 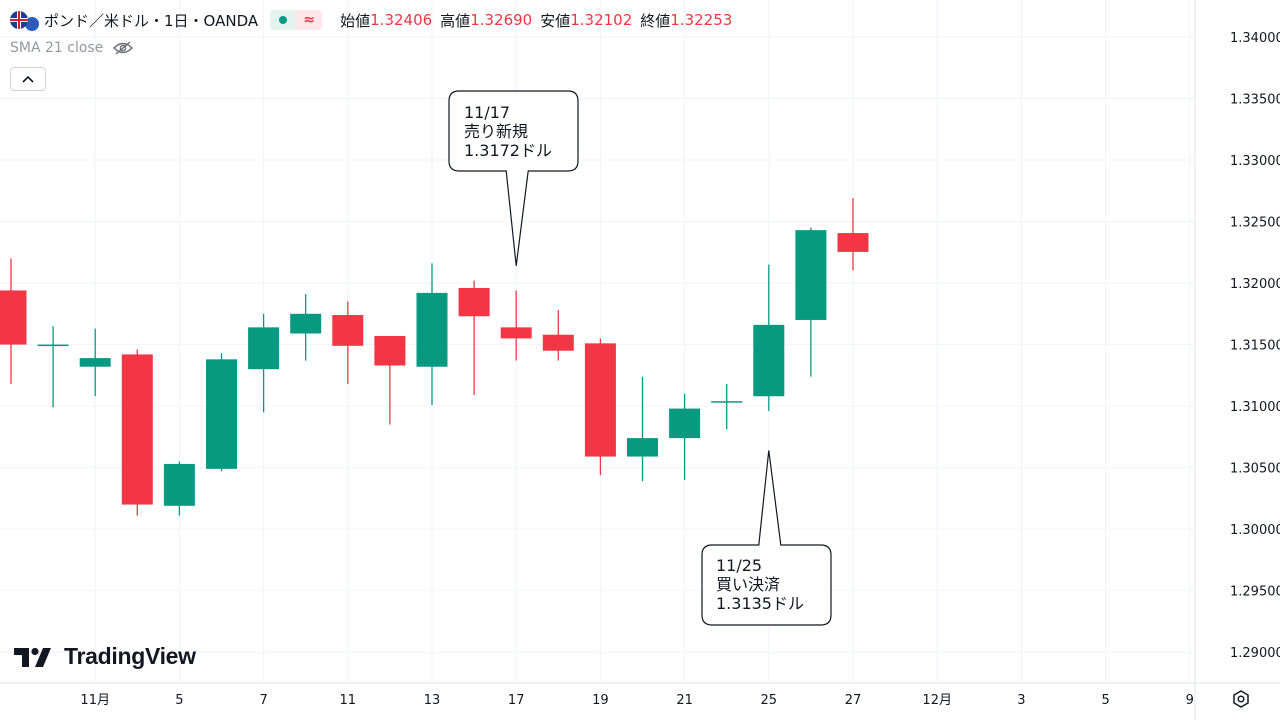 What do you see at coordinates (637, 700) in the screenshot?
I see `time-axis: 11月 5 7 11 13 17 19 21 25 27 12月 3 5 9` at bounding box center [637, 700].